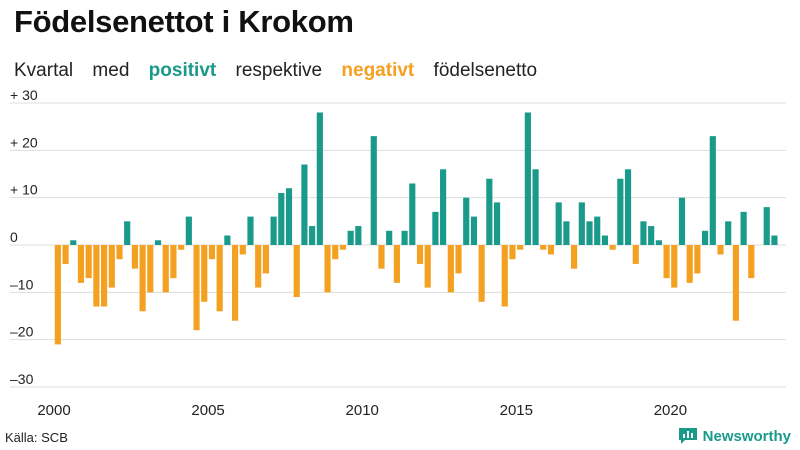  I want to click on page-title: Födelsenettot i Krokom, so click(184, 21).